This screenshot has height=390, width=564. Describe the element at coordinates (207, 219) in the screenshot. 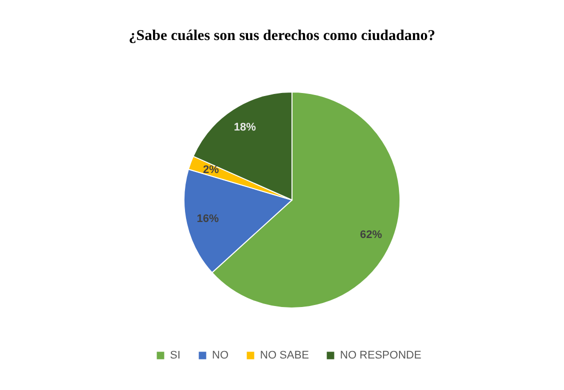

I see `data-label: 16%` at that location.